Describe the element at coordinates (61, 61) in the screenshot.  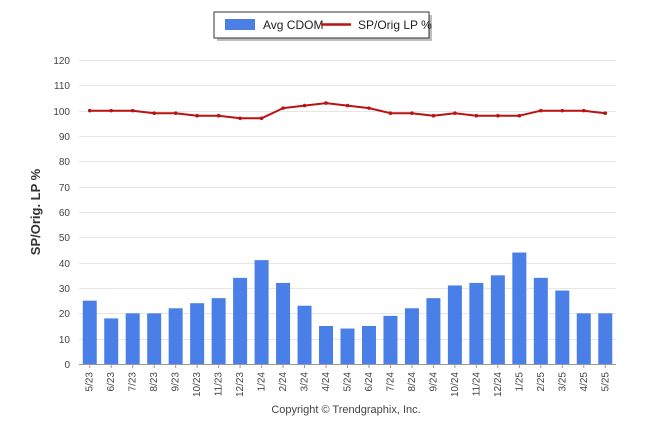
I see `y-tick-label: 120` at that location.